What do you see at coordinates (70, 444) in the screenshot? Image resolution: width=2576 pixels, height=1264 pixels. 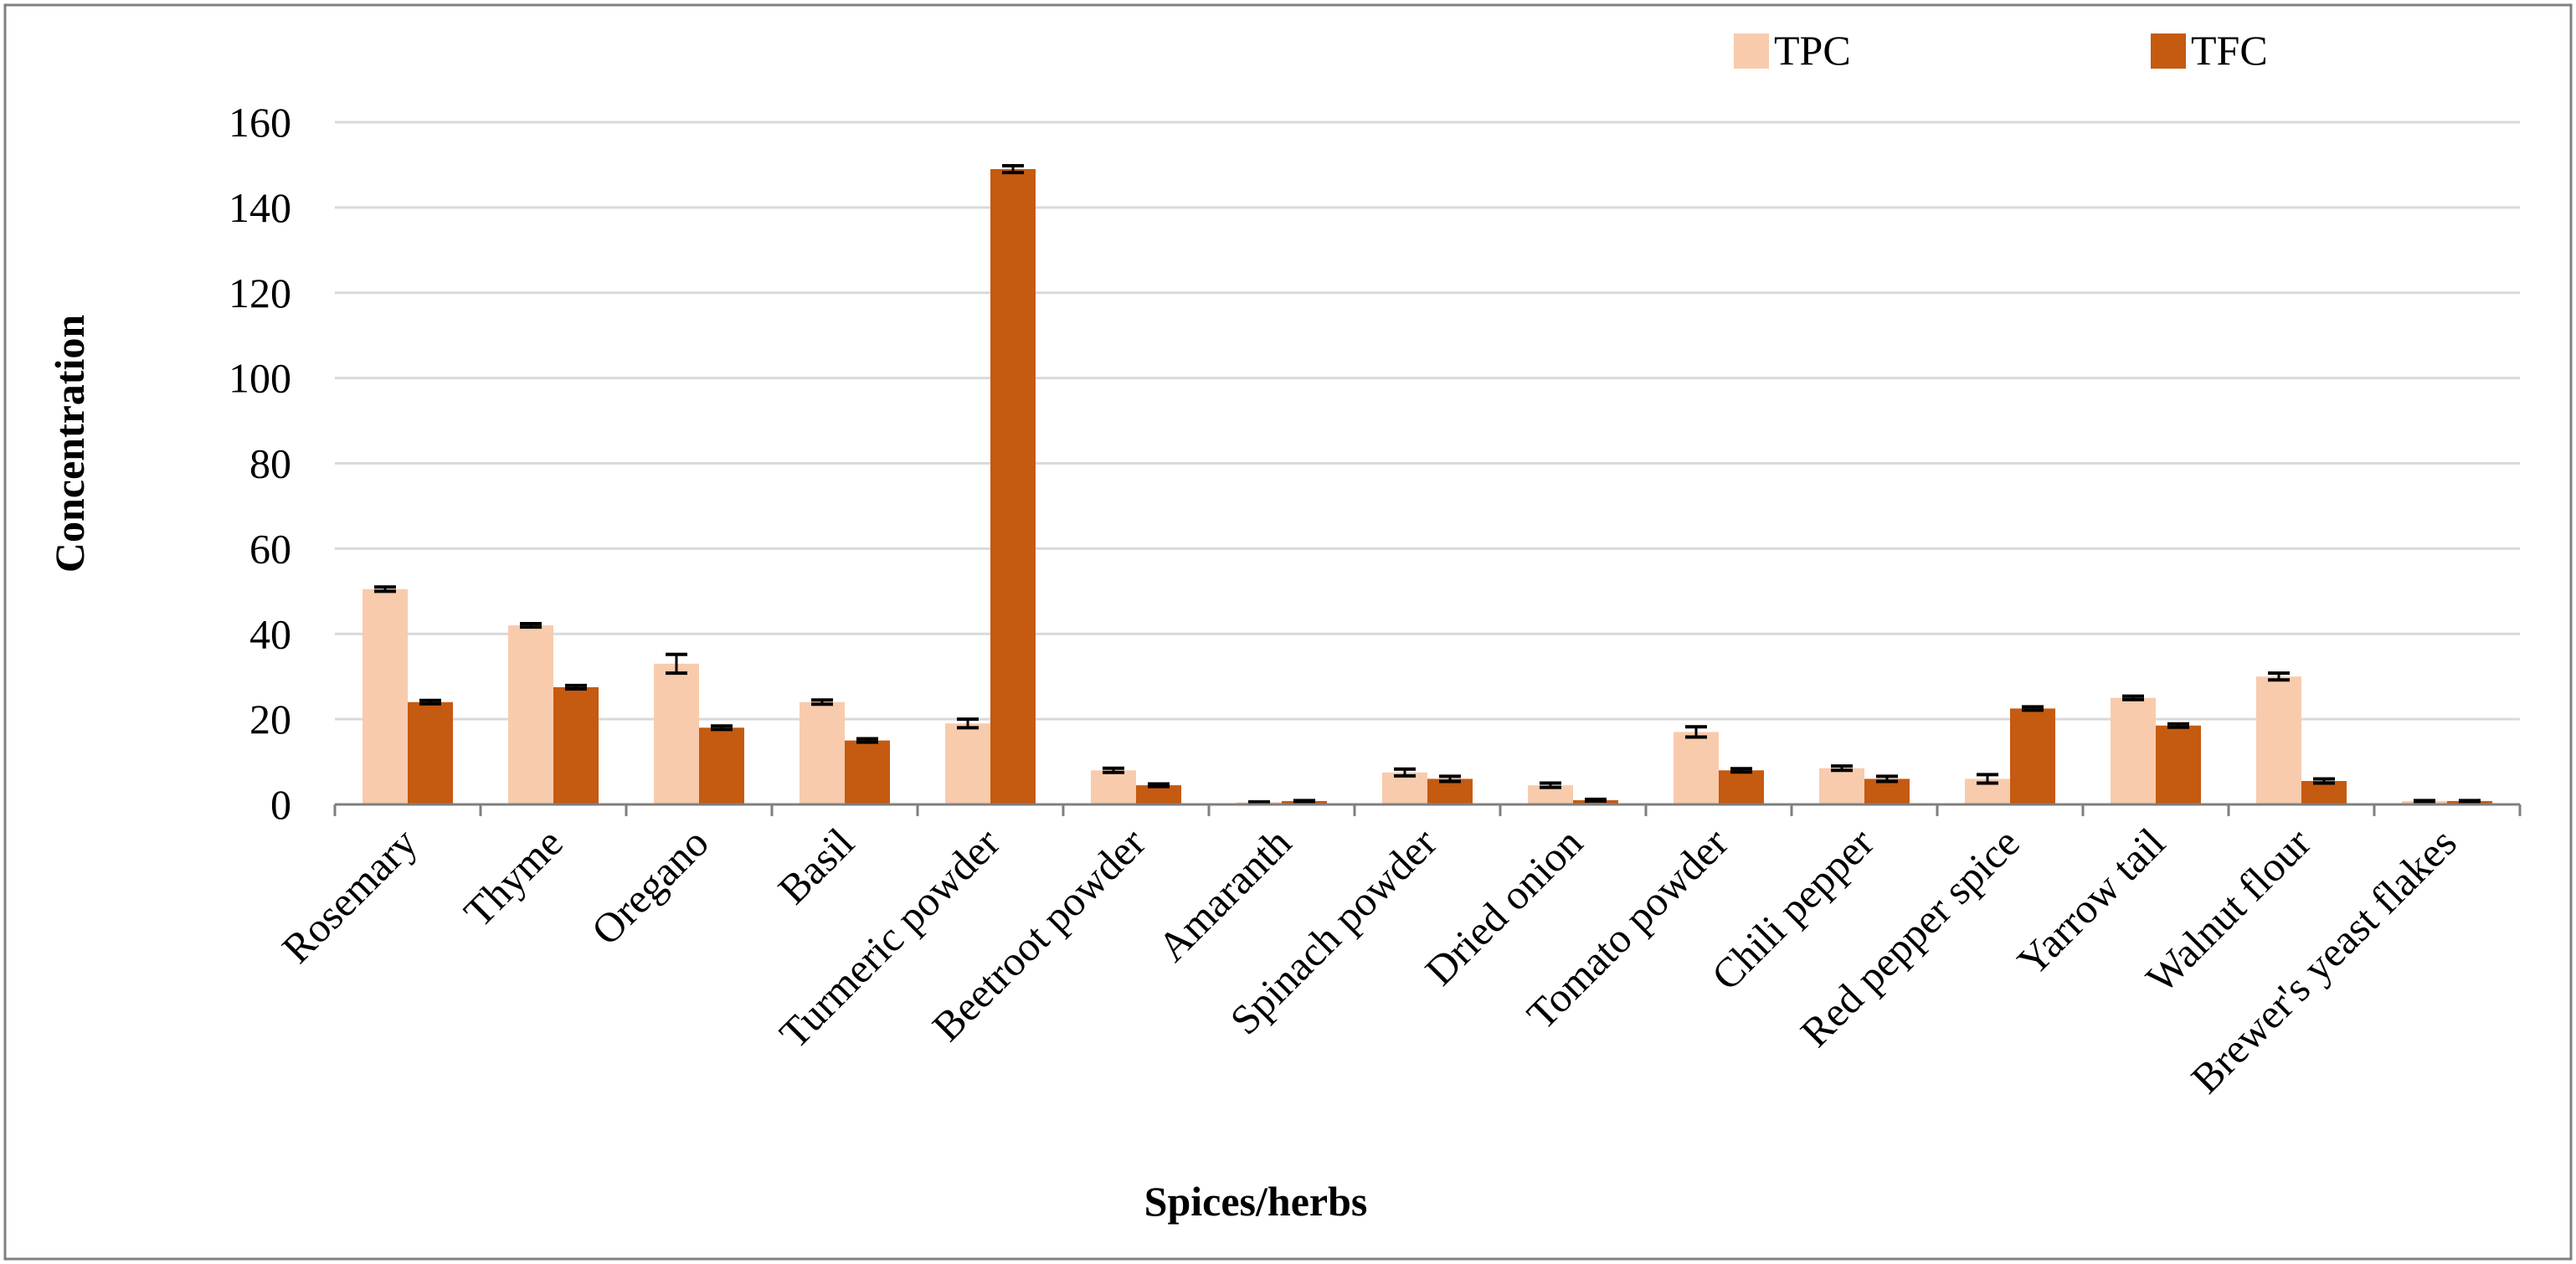 I see `y-axis-title: Concentration` at bounding box center [70, 444].